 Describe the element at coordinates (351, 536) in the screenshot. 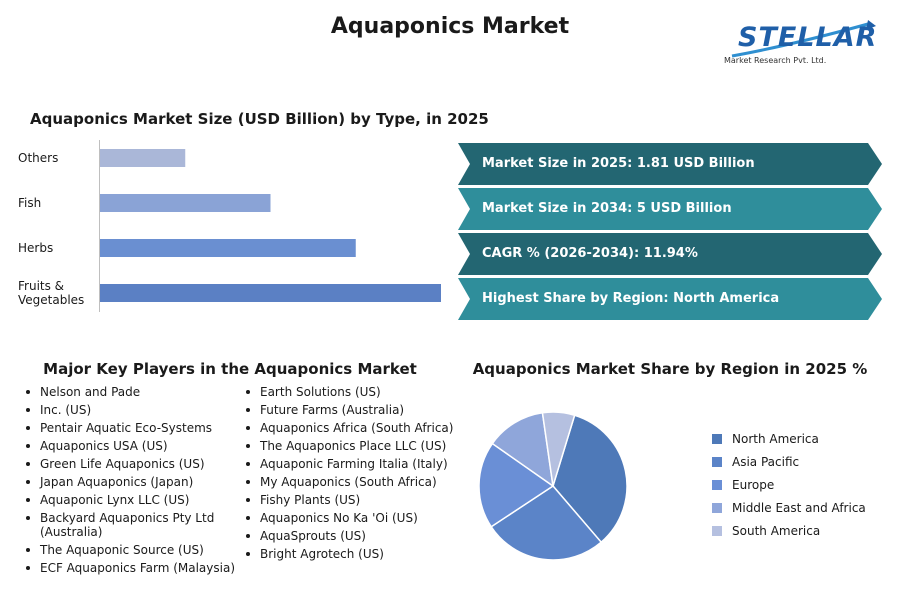

I see `key-player-item: AquaSprouts (US)` at that location.